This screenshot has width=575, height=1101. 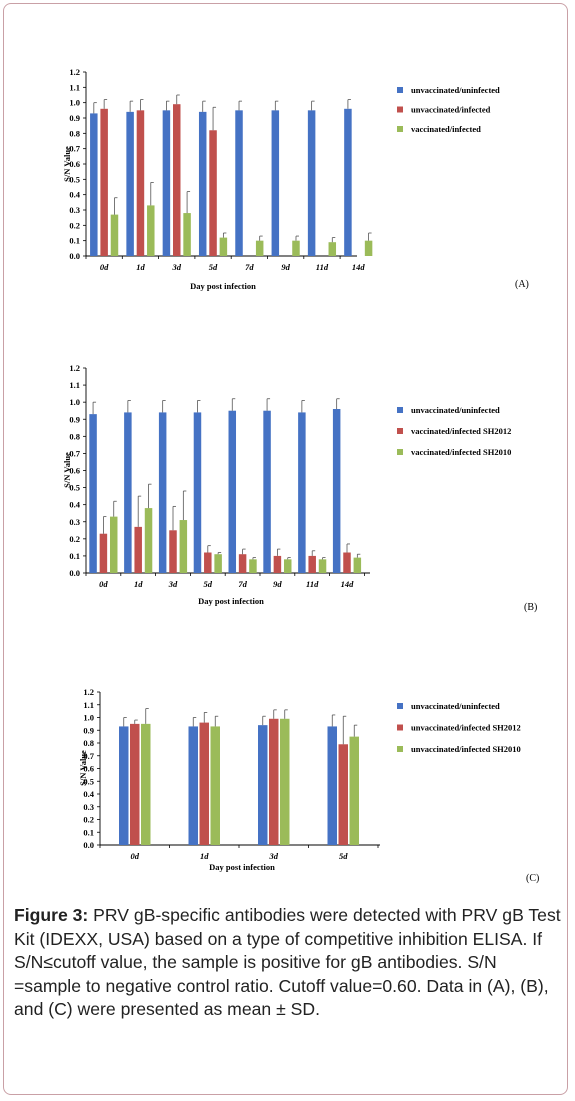 What do you see at coordinates (74, 179) in the screenshot?
I see `panel-1-ytick-label: 0.5` at bounding box center [74, 179].